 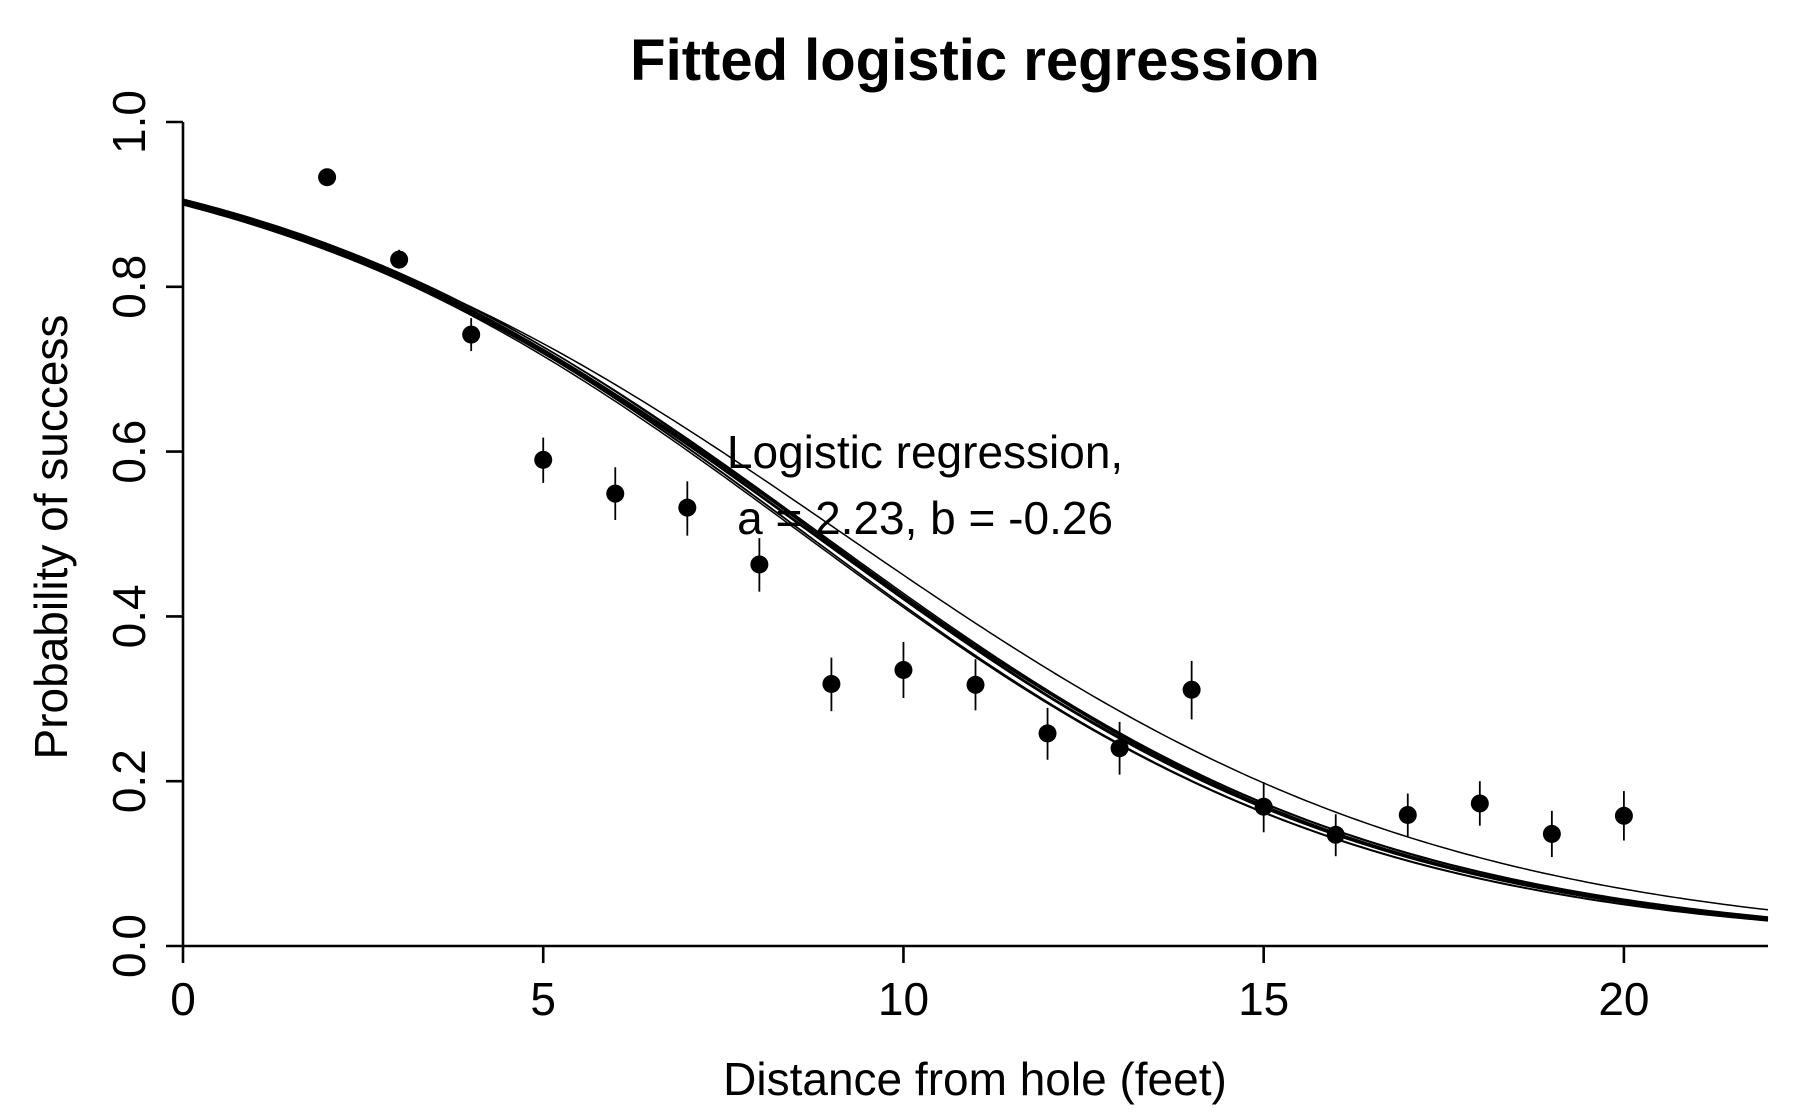 I want to click on y-tick-label-0.4: 0.4, so click(x=129, y=616).